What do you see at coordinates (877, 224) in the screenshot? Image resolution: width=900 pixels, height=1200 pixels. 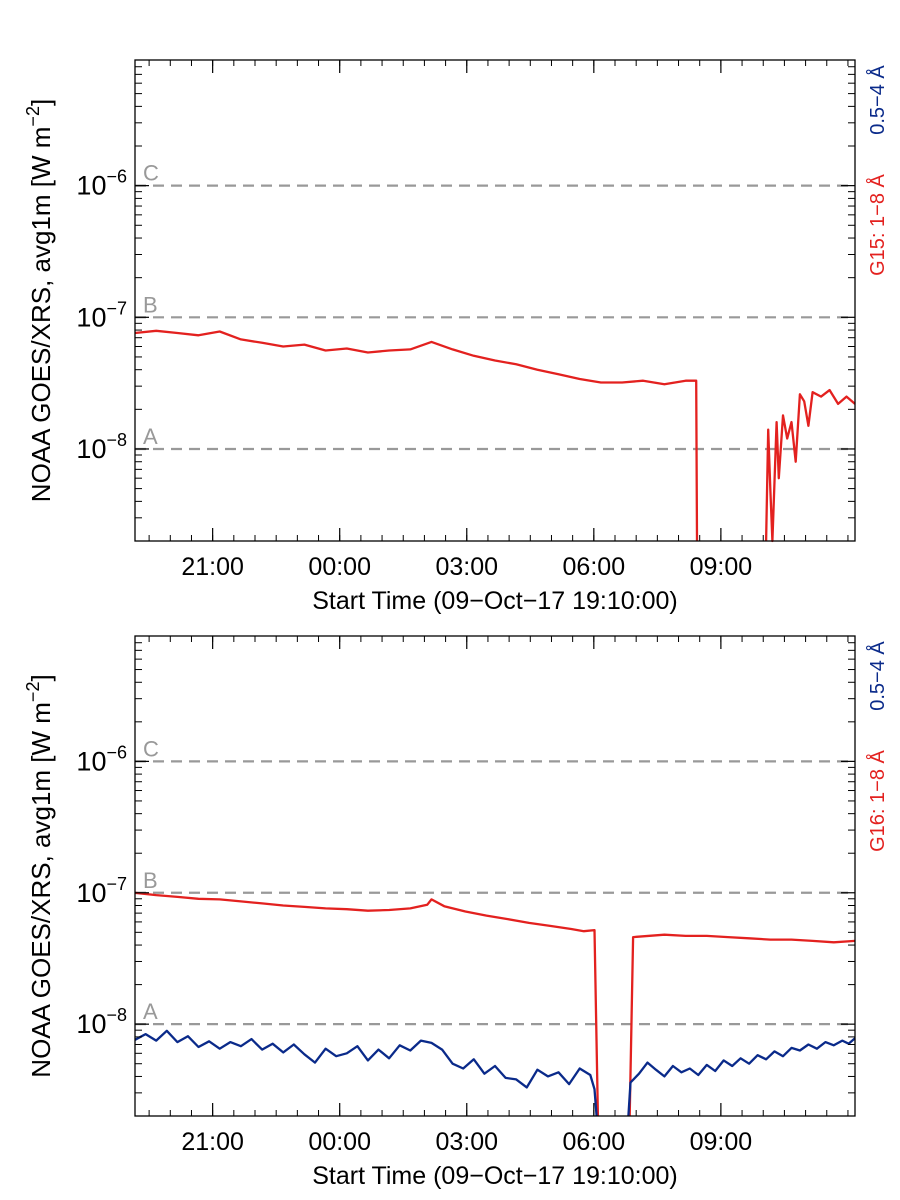 I see `legend-long-channel: G15: 1−8 Å` at bounding box center [877, 224].